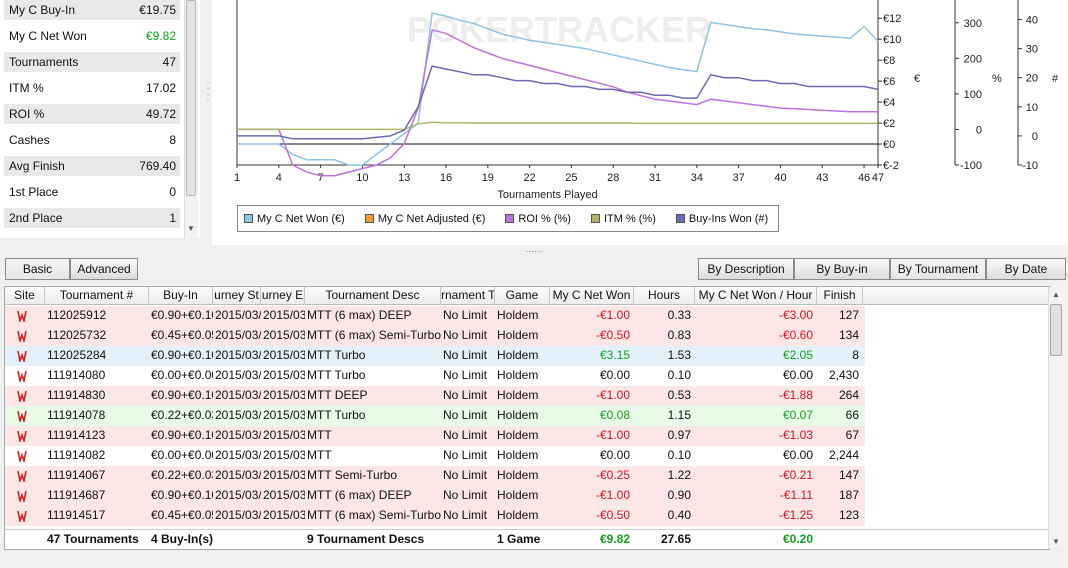 The image size is (1068, 568). What do you see at coordinates (796, 495) in the screenshot?
I see `cell-perhour: -€1.11` at bounding box center [796, 495].